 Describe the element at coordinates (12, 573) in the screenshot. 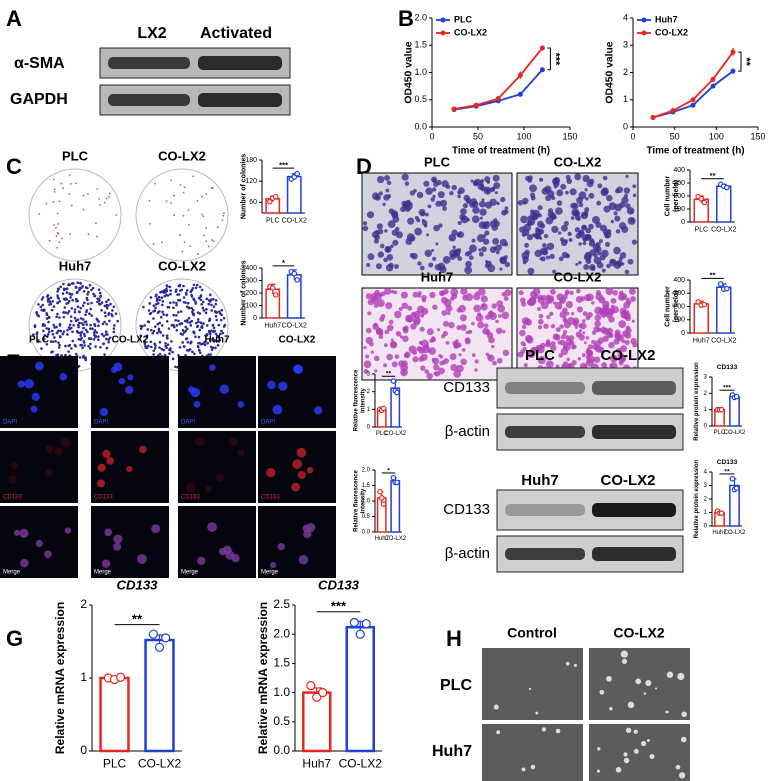

I see `channel-label: Merge` at that location.